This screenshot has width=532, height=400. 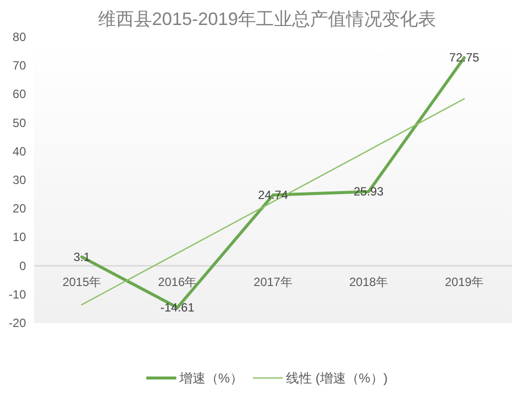 What do you see at coordinates (19, 123) in the screenshot?
I see `y-tick-label: 50` at bounding box center [19, 123].